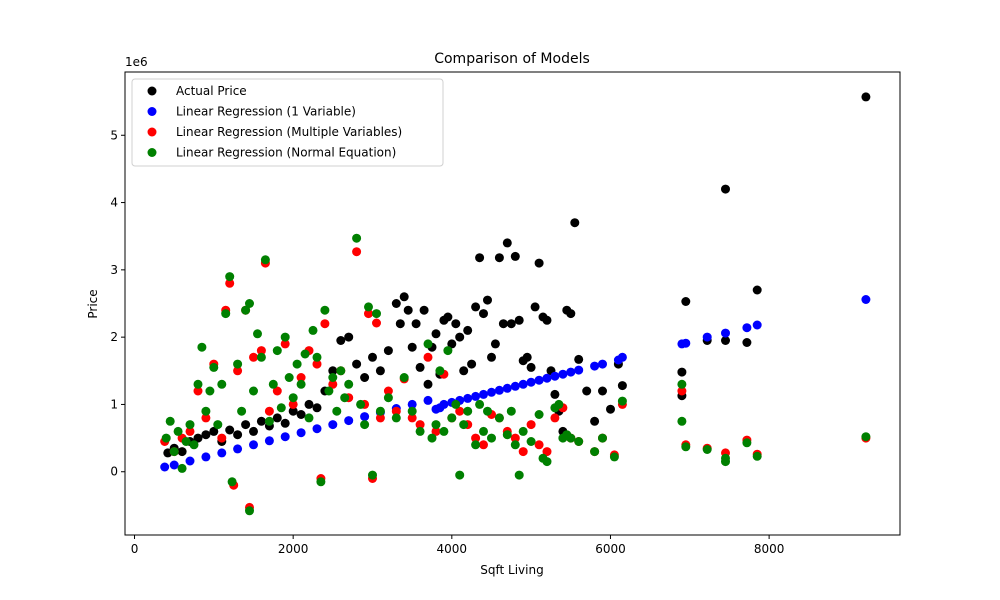 The height and width of the screenshot is (600, 1000). I want to click on legend-label: Actual Price, so click(211, 91).